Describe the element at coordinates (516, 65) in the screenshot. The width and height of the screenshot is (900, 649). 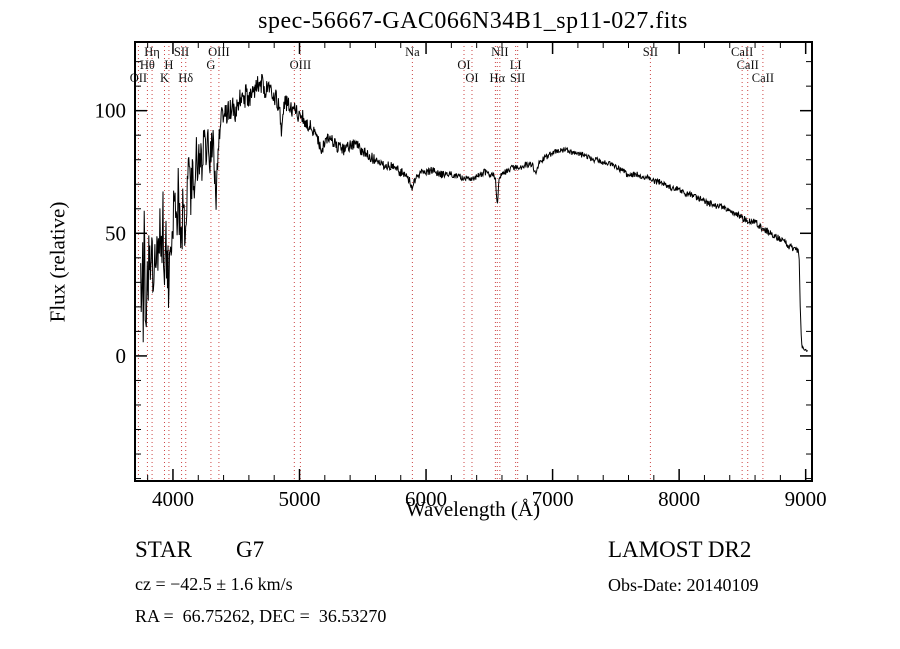
I see `spectral-line-label: LI` at that location.